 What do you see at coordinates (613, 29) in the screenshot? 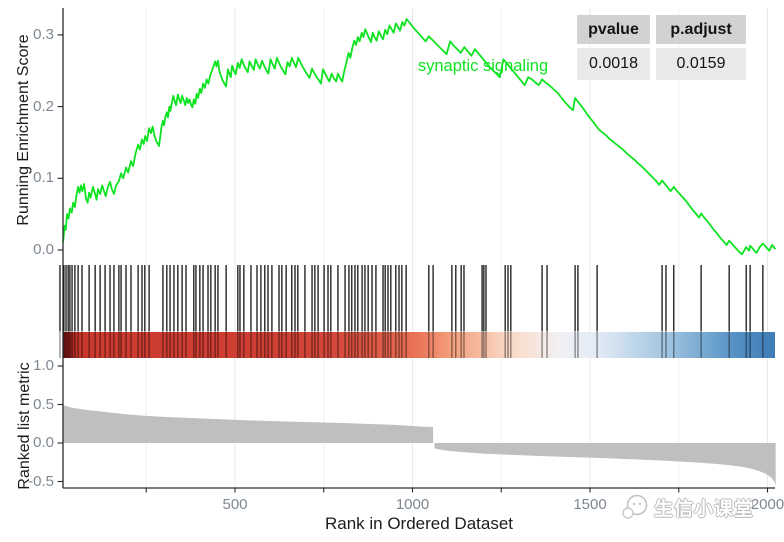
I see `stats-header-pvalue: pvalue` at bounding box center [613, 29].